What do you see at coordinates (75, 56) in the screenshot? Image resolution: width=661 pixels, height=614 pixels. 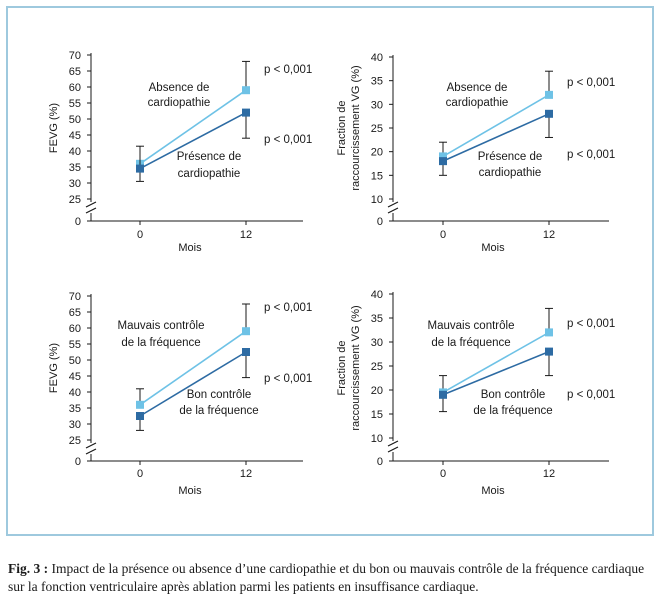 I see `y-tick-label: 70` at bounding box center [75, 56].